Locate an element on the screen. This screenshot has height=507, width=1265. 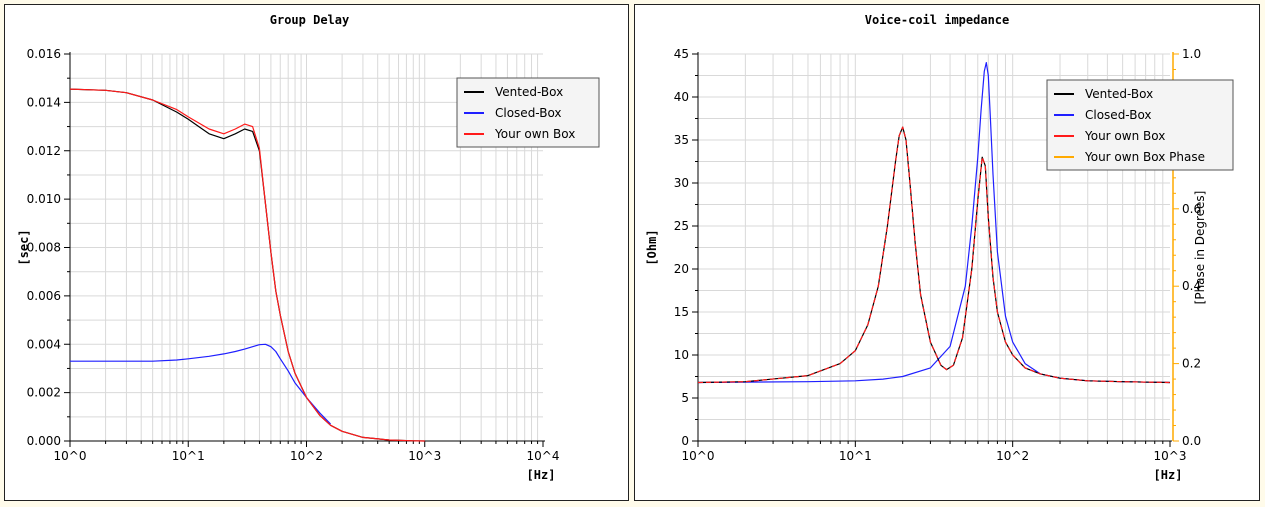
y-axis-label: [Ohm] is located at coordinates (652, 247).